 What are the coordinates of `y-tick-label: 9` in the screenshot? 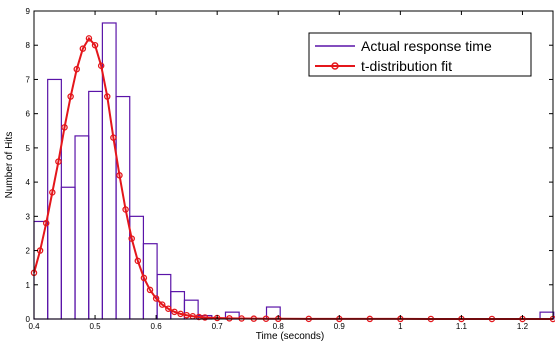 It's located at (28, 11).